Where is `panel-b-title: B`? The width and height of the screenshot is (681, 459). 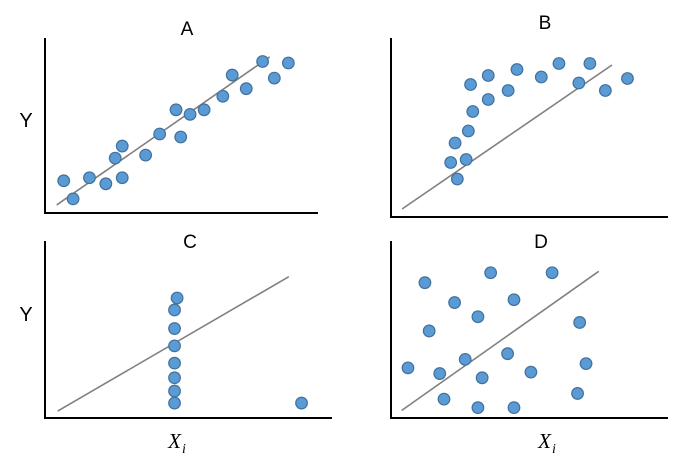 panel-b-title: B is located at coordinates (545, 23).